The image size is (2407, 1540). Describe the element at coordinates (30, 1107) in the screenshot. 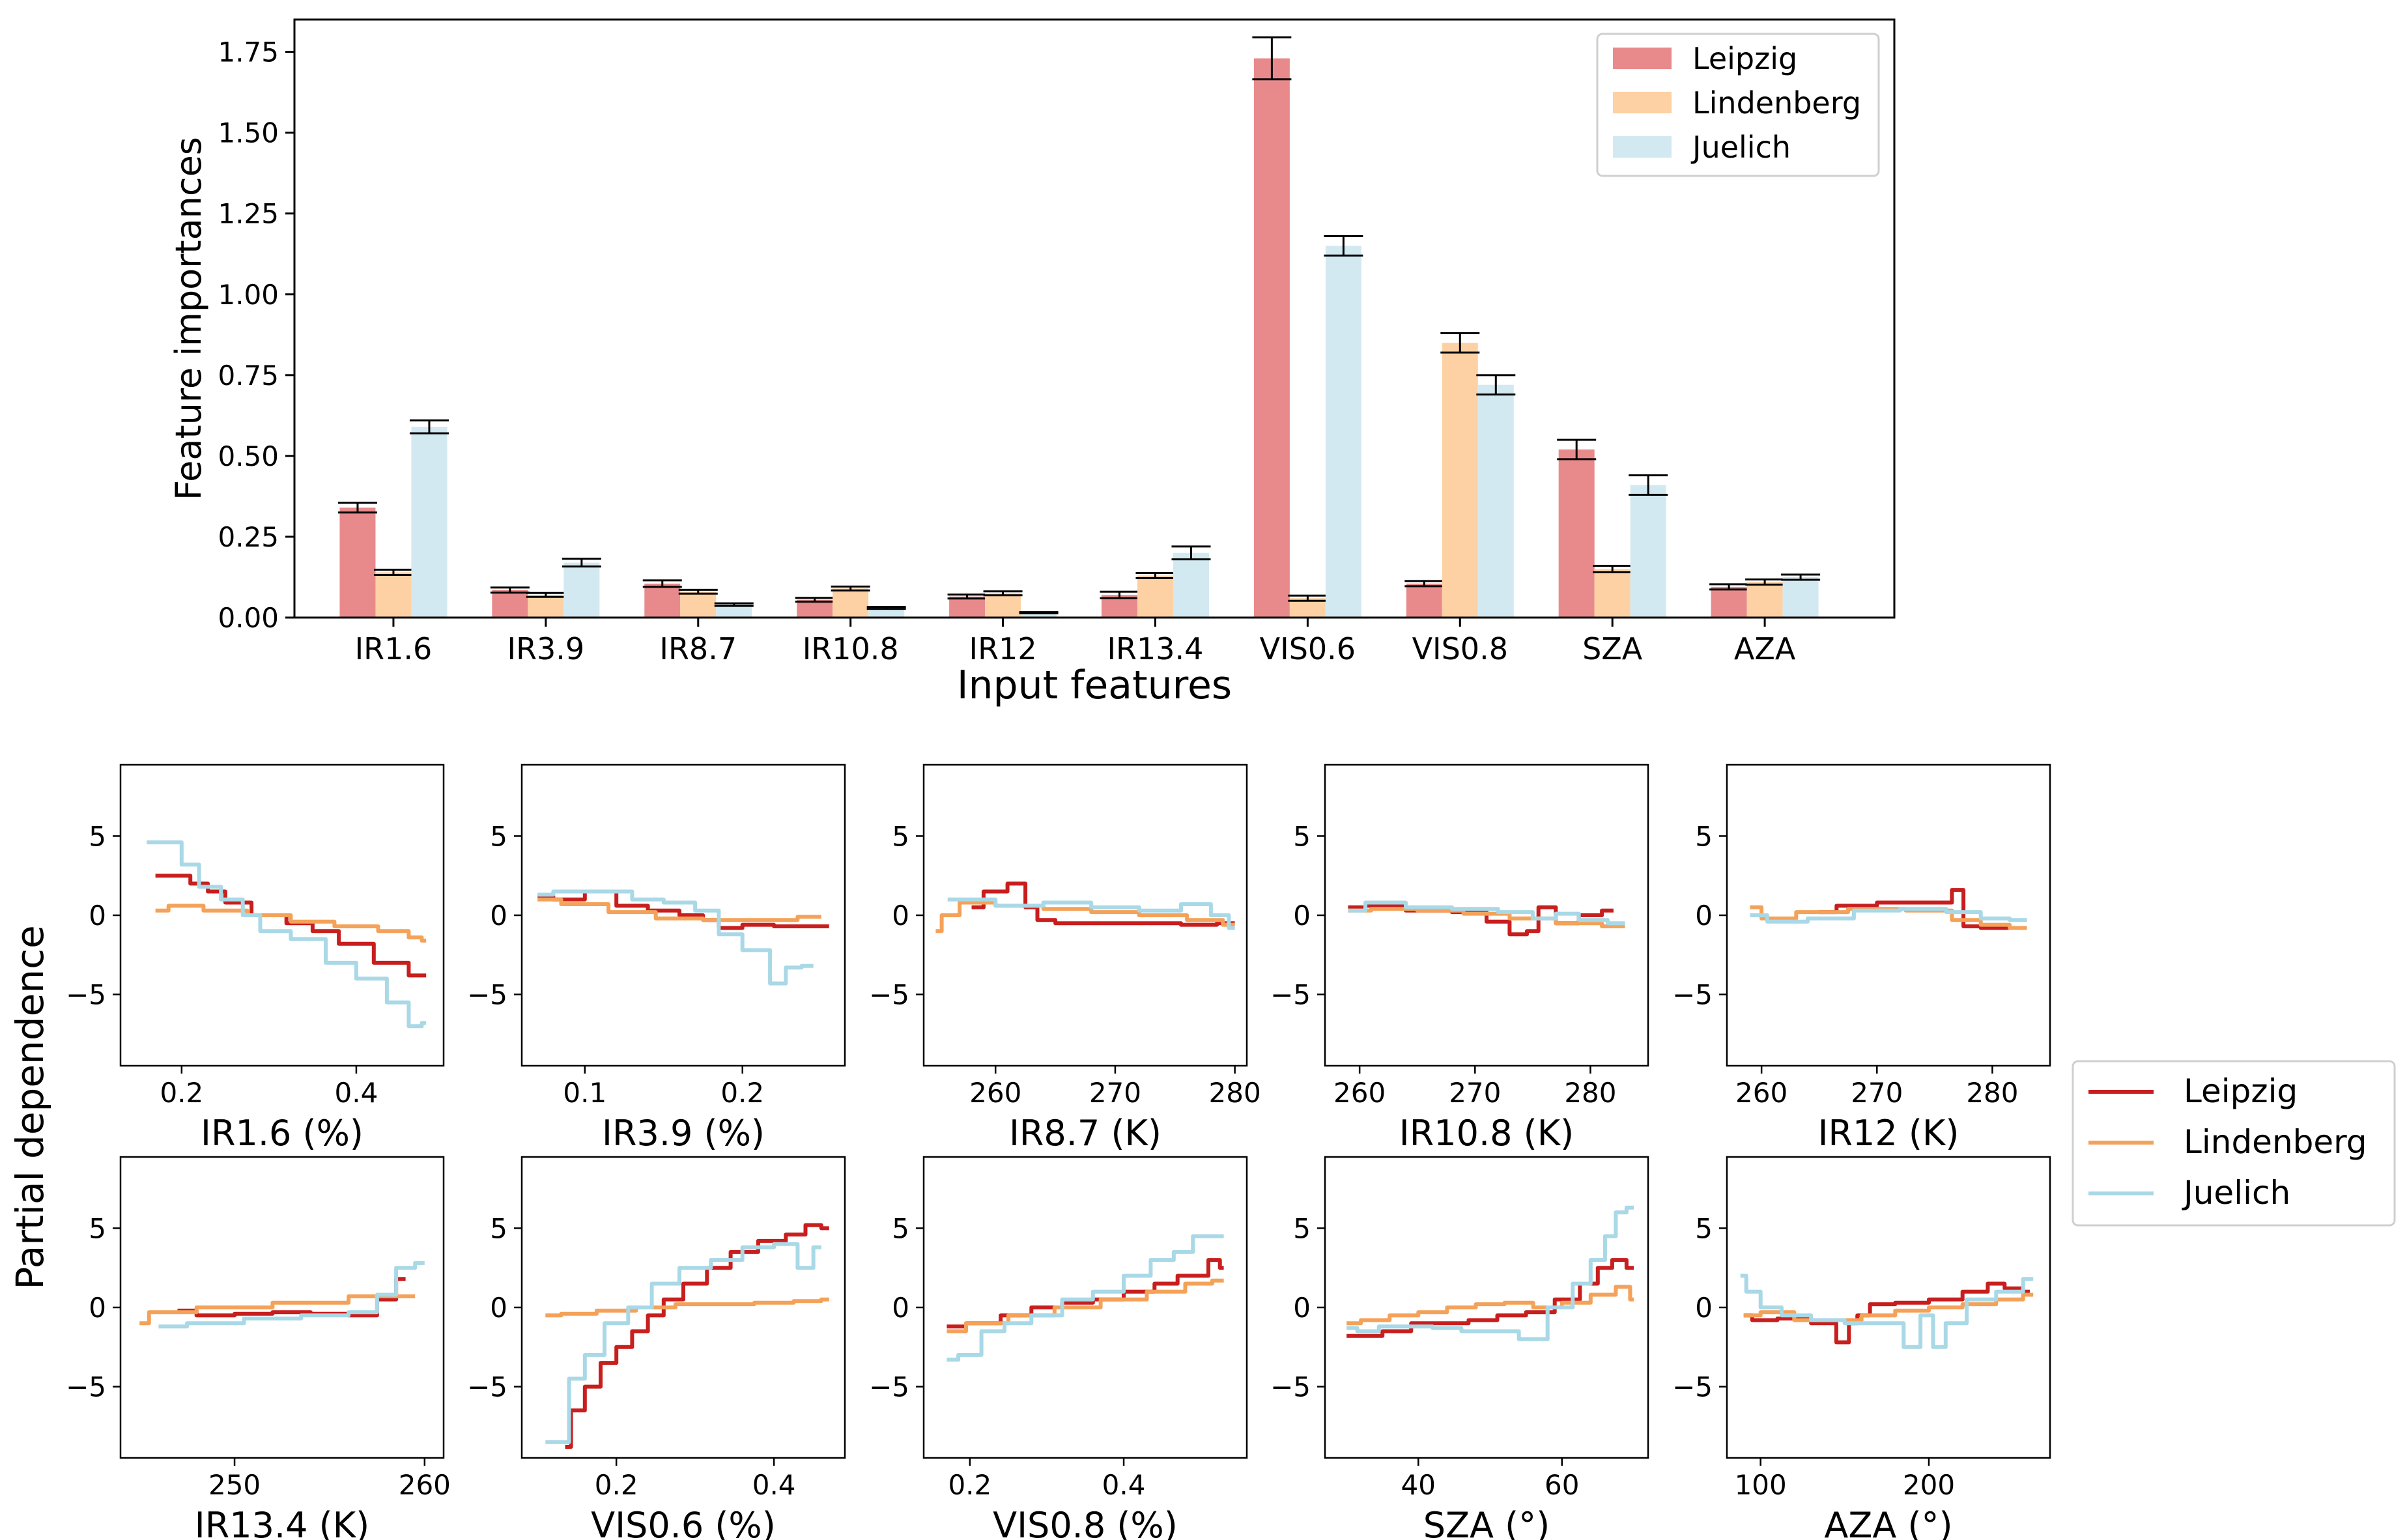

I see `pdp-y-axis-label: Partial dependence` at that location.